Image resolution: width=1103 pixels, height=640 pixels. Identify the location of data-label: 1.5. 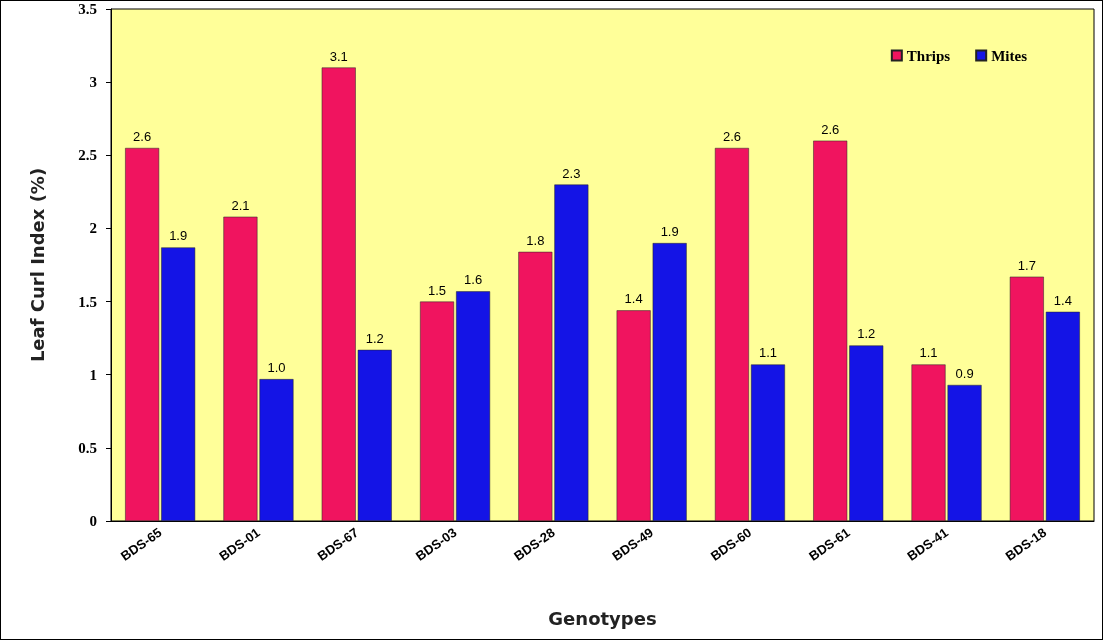
(437, 290).